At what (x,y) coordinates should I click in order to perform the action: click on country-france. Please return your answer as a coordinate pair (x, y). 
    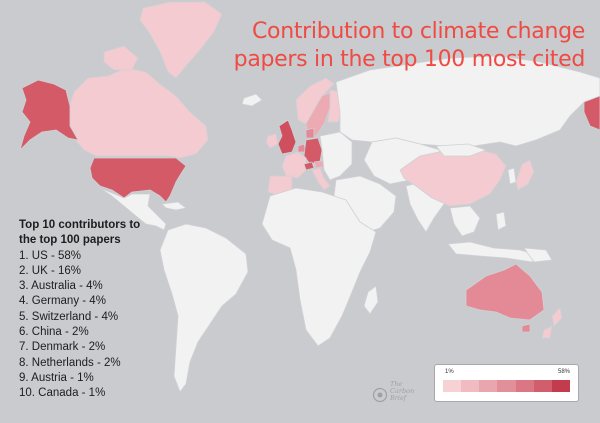
    Looking at the image, I should click on (294, 165).